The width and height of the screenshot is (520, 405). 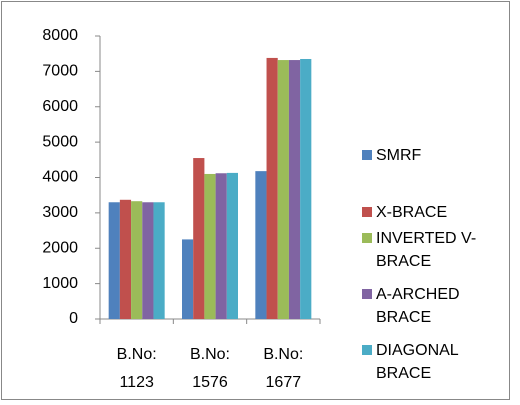 What do you see at coordinates (60, 212) in the screenshot?
I see `y-tick-label: 3000` at bounding box center [60, 212].